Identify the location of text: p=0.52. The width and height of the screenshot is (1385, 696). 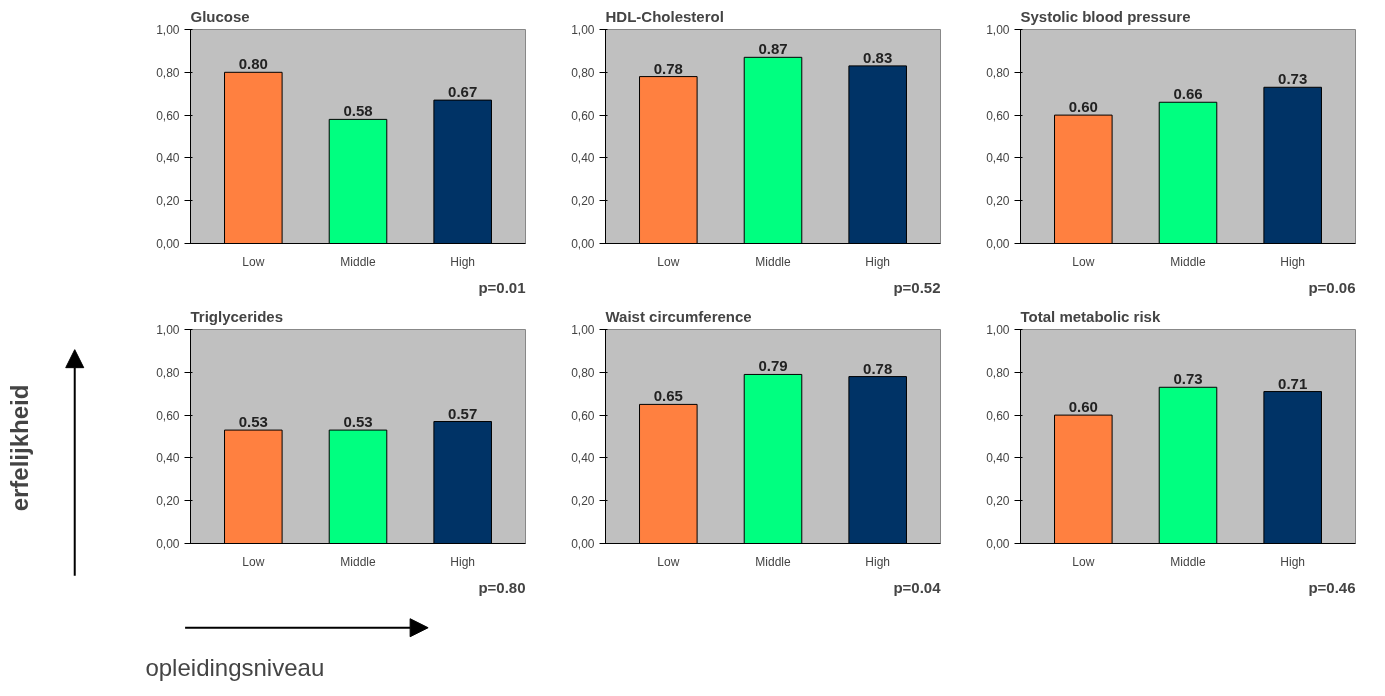
(917, 287).